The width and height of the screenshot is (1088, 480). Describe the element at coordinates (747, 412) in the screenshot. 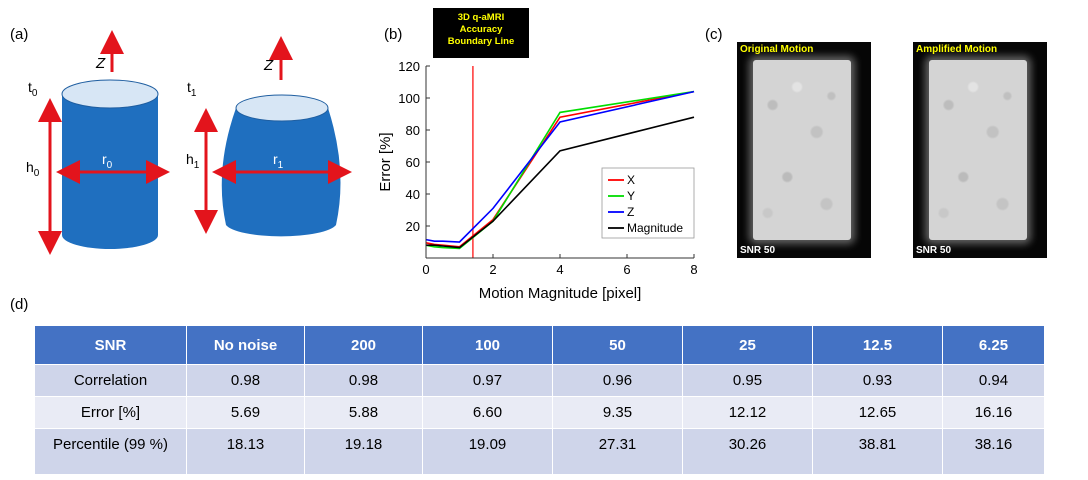

I see `table-cell: 12.12` at that location.